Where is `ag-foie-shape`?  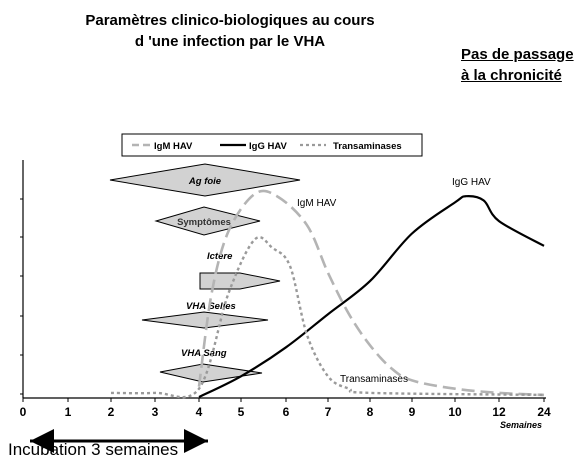 ag-foie-shape is located at coordinates (205, 180).